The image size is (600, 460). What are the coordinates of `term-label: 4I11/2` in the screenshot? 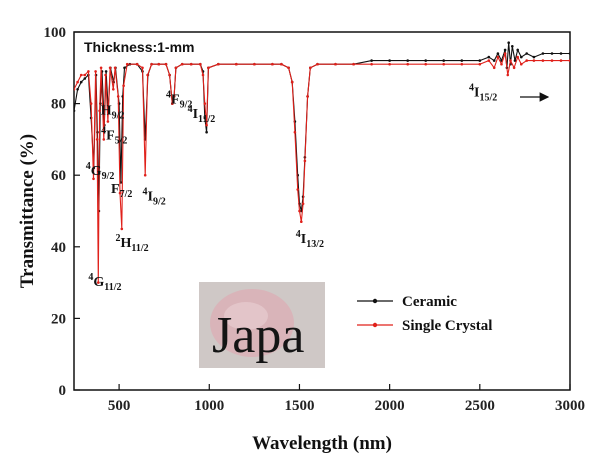 It's located at (202, 114).